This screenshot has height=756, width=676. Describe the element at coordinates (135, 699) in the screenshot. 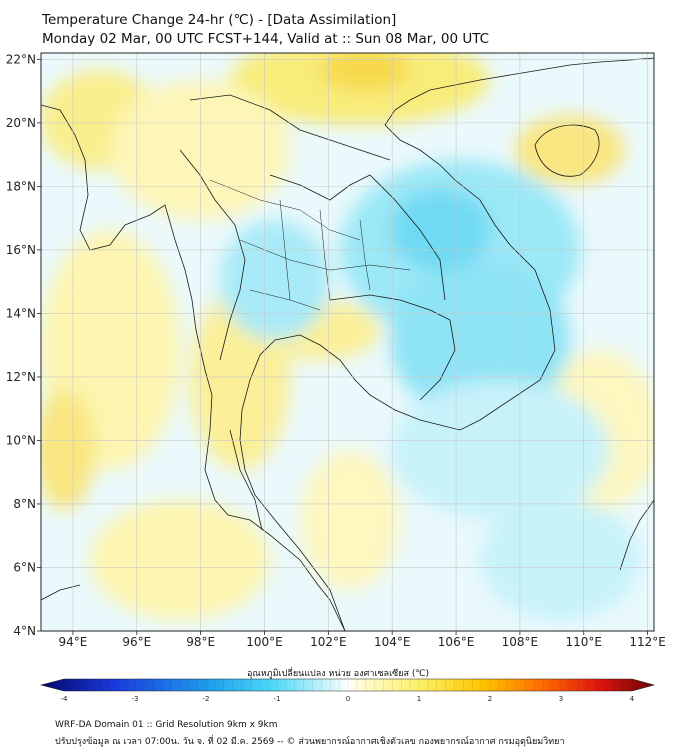

I see `colorbar-tick-label: -3` at that location.